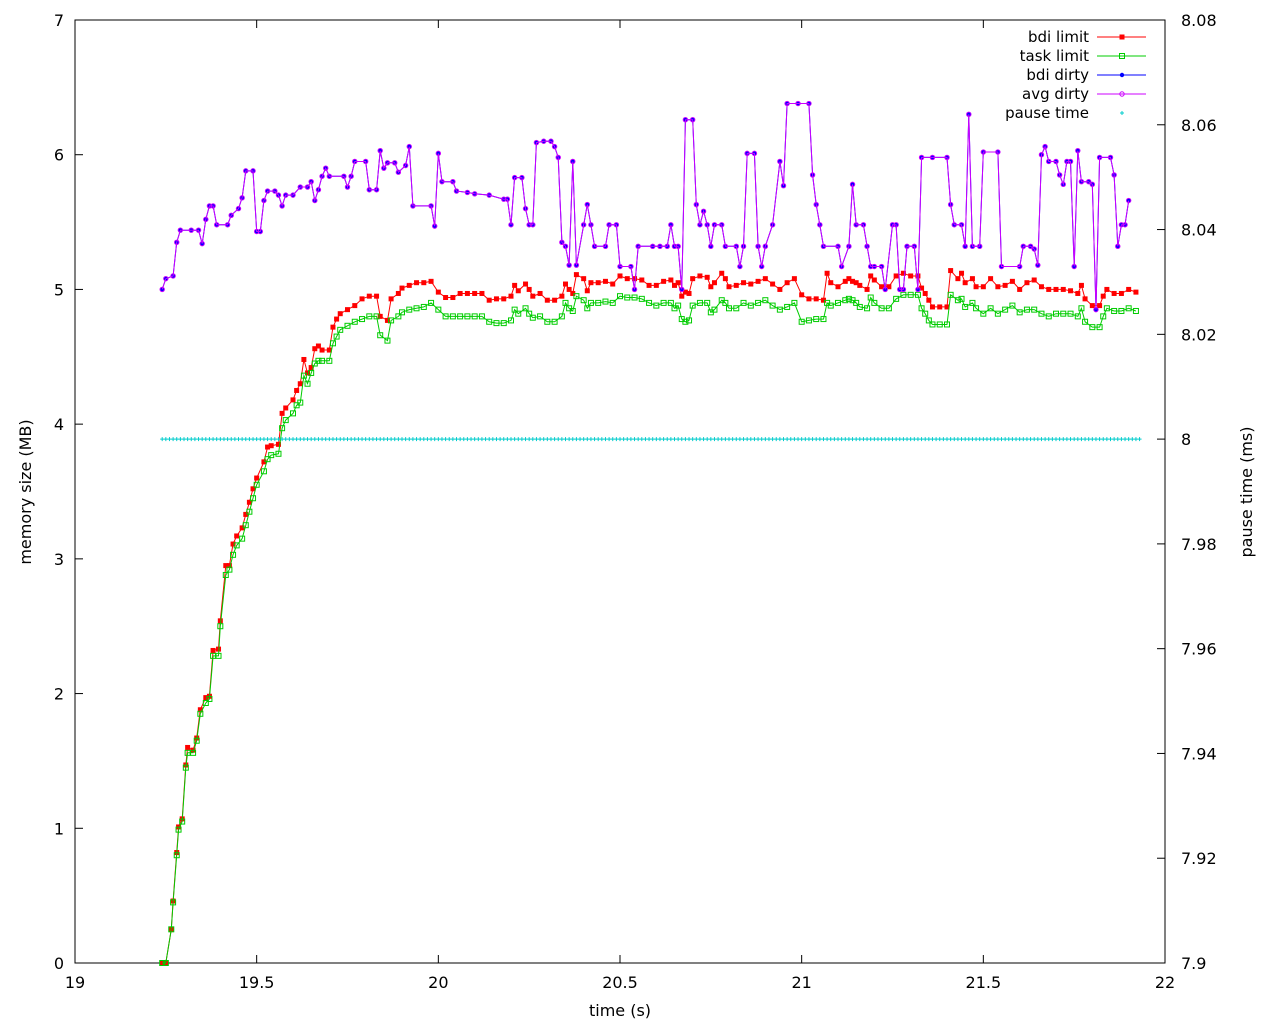 Image resolution: width=1280 pixels, height=1024 pixels. What do you see at coordinates (984, 982) in the screenshot?
I see `x-tick-label: 21.5` at bounding box center [984, 982].